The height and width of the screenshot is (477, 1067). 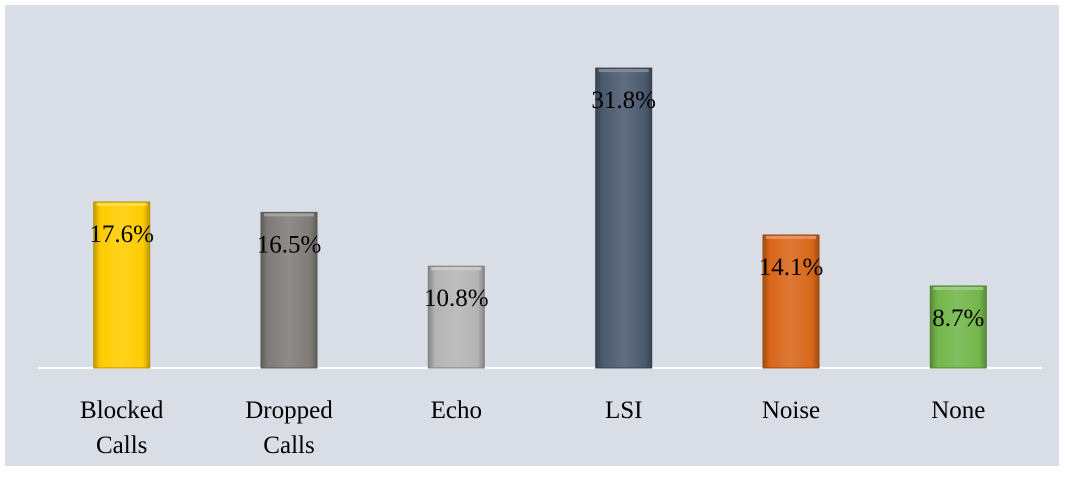 What do you see at coordinates (958, 410) in the screenshot?
I see `category-label: None` at bounding box center [958, 410].